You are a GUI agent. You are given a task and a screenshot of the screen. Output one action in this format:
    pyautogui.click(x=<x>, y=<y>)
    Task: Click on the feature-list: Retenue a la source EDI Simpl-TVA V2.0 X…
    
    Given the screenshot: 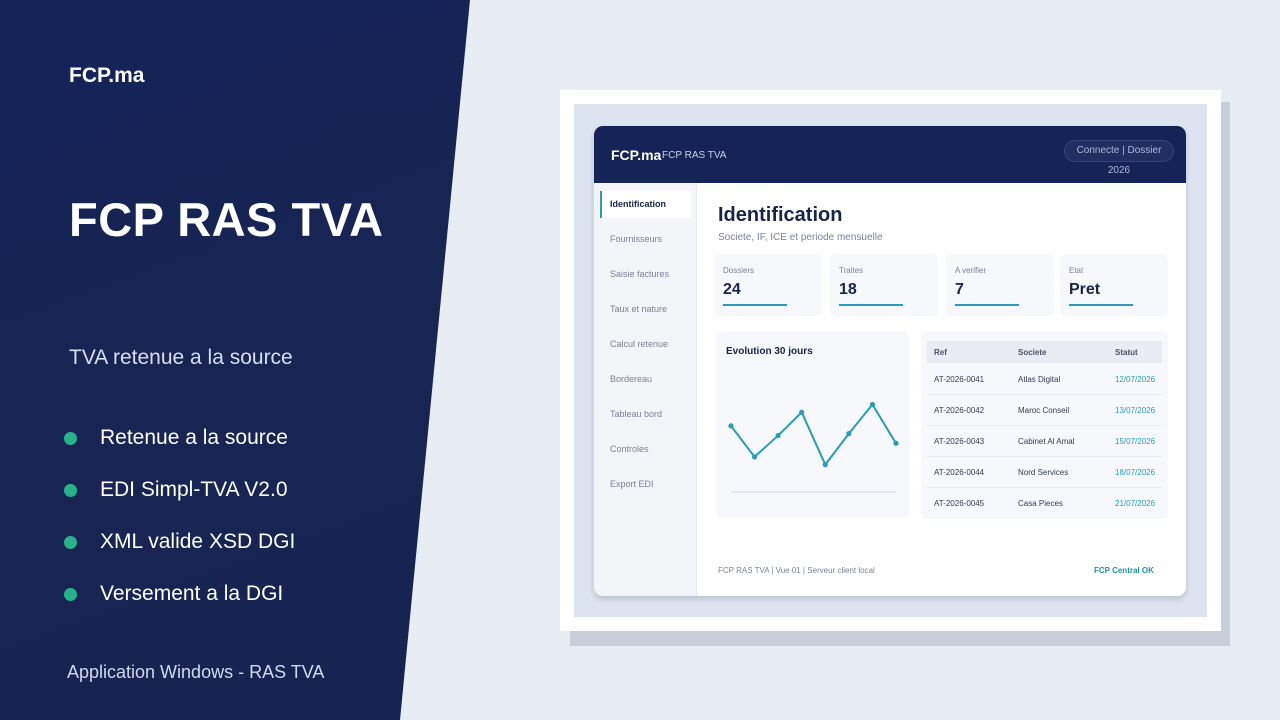 What is the action you would take?
    pyautogui.click(x=179, y=516)
    